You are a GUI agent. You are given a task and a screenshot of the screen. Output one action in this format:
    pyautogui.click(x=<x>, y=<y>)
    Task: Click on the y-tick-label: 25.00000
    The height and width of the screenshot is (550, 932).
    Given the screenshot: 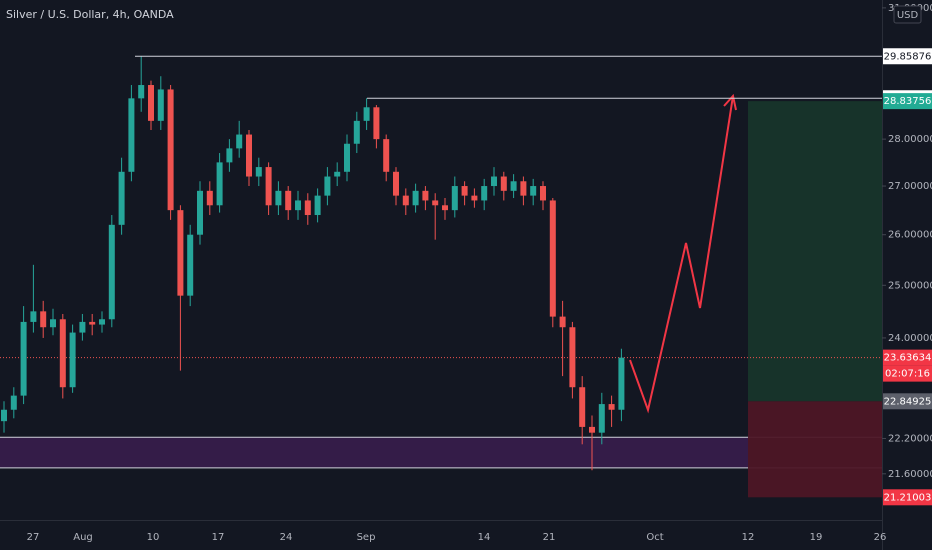 What is the action you would take?
    pyautogui.click(x=910, y=285)
    